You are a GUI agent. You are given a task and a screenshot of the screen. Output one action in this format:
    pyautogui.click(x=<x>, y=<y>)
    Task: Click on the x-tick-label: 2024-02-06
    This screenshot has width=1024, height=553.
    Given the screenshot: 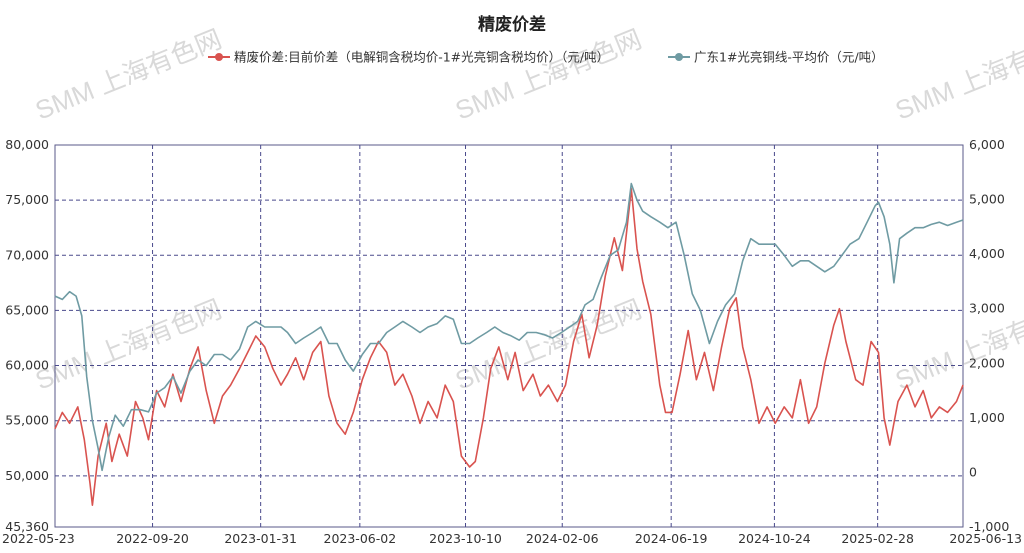 What is the action you would take?
    pyautogui.click(x=562, y=538)
    